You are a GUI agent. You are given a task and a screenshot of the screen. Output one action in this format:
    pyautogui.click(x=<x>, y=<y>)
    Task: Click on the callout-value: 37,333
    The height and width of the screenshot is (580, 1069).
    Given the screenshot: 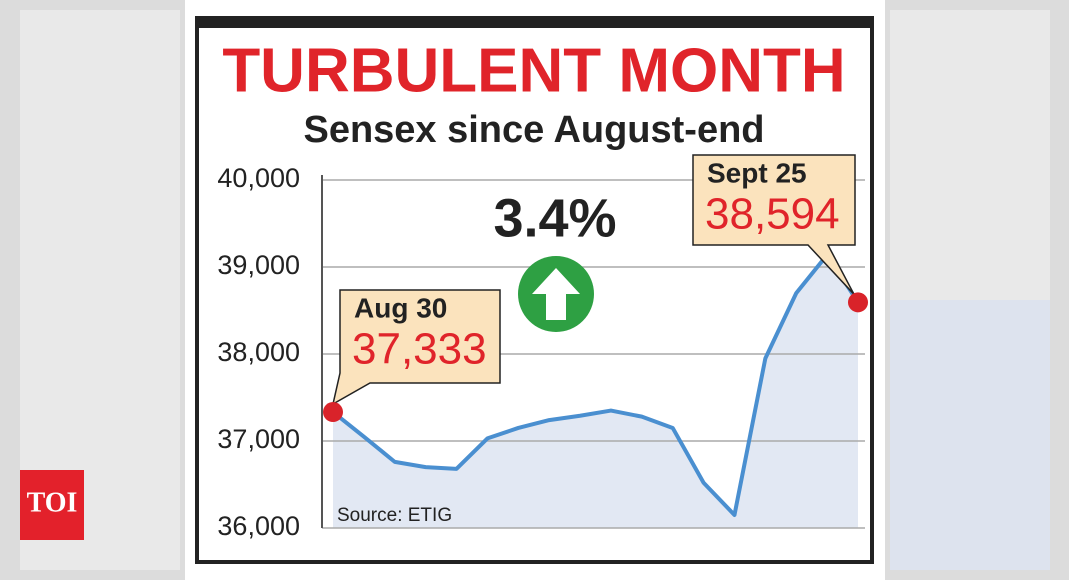 What is the action you would take?
    pyautogui.click(x=419, y=349)
    